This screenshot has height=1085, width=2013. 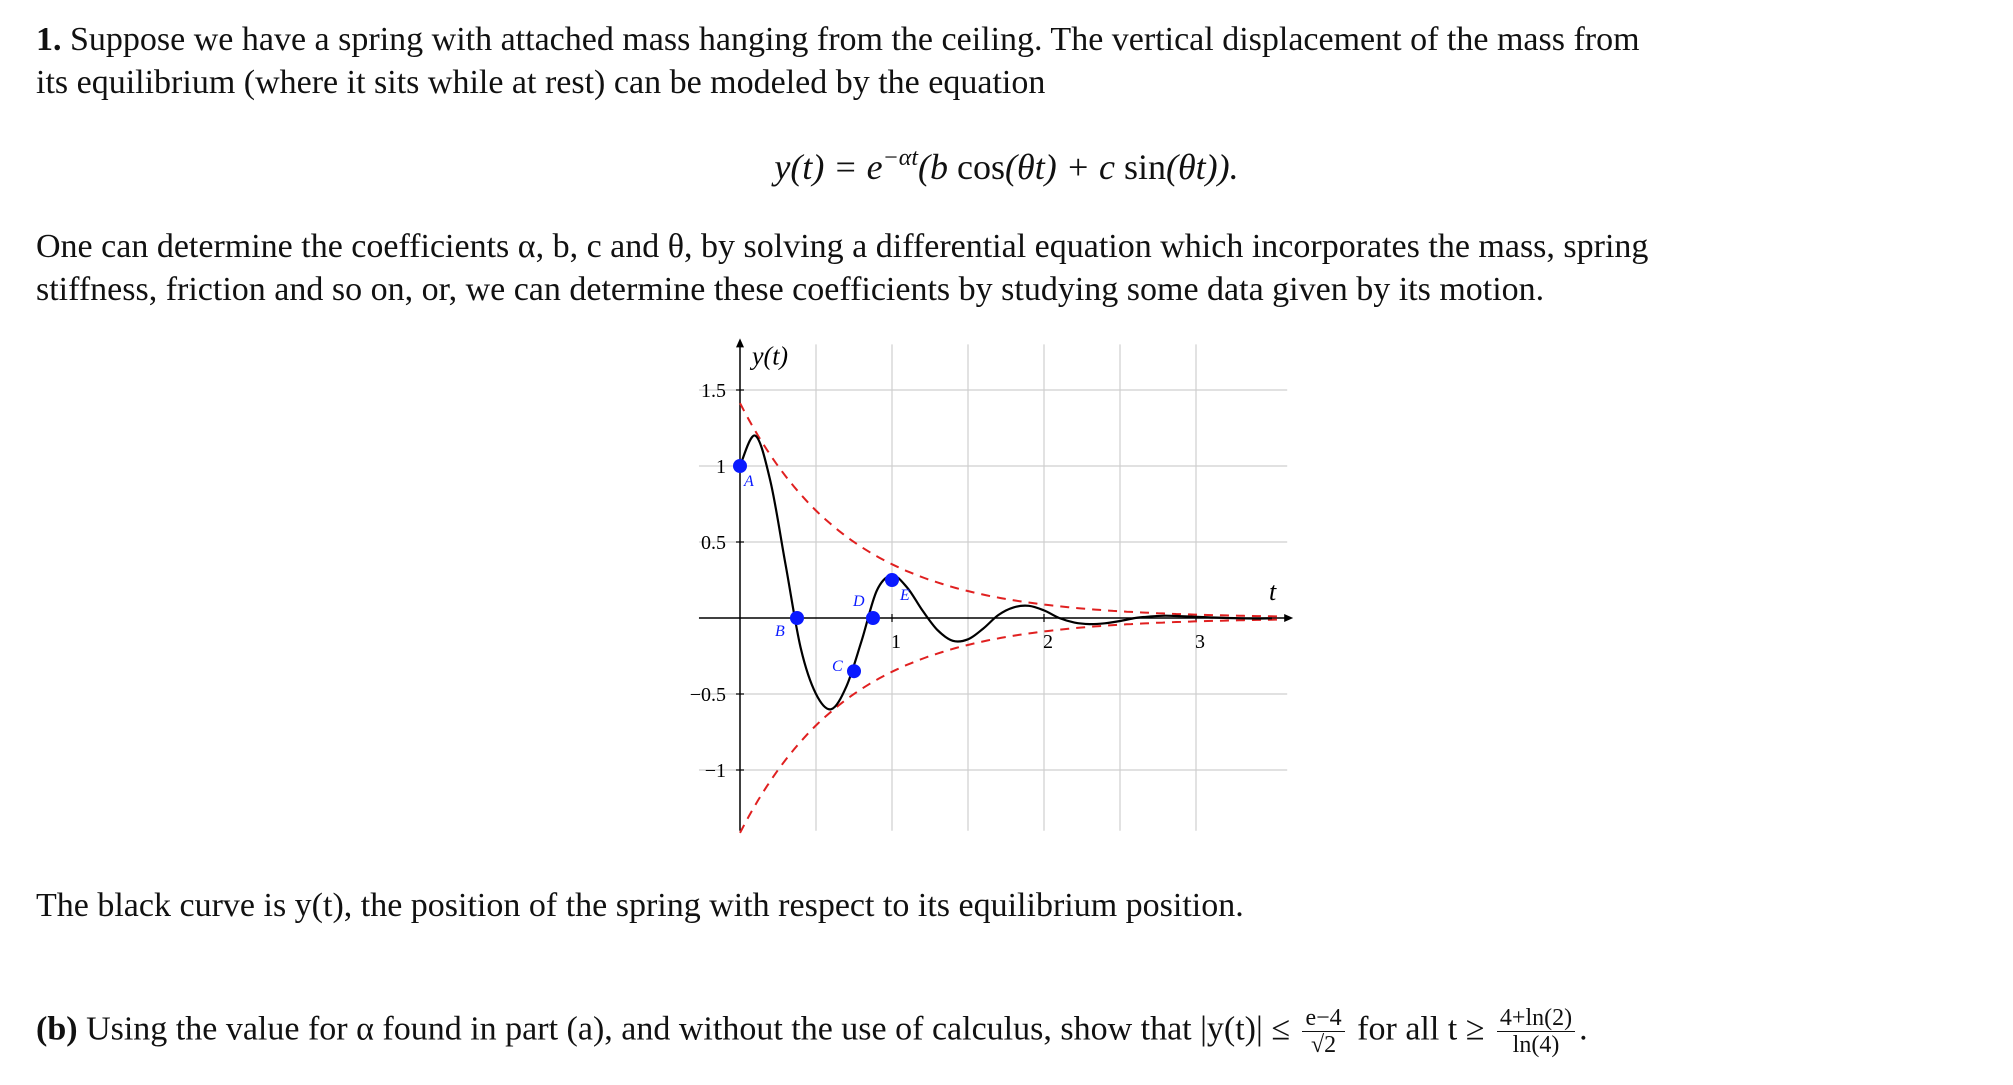 What do you see at coordinates (1289, 618) in the screenshot?
I see `x-axis-arrow` at bounding box center [1289, 618].